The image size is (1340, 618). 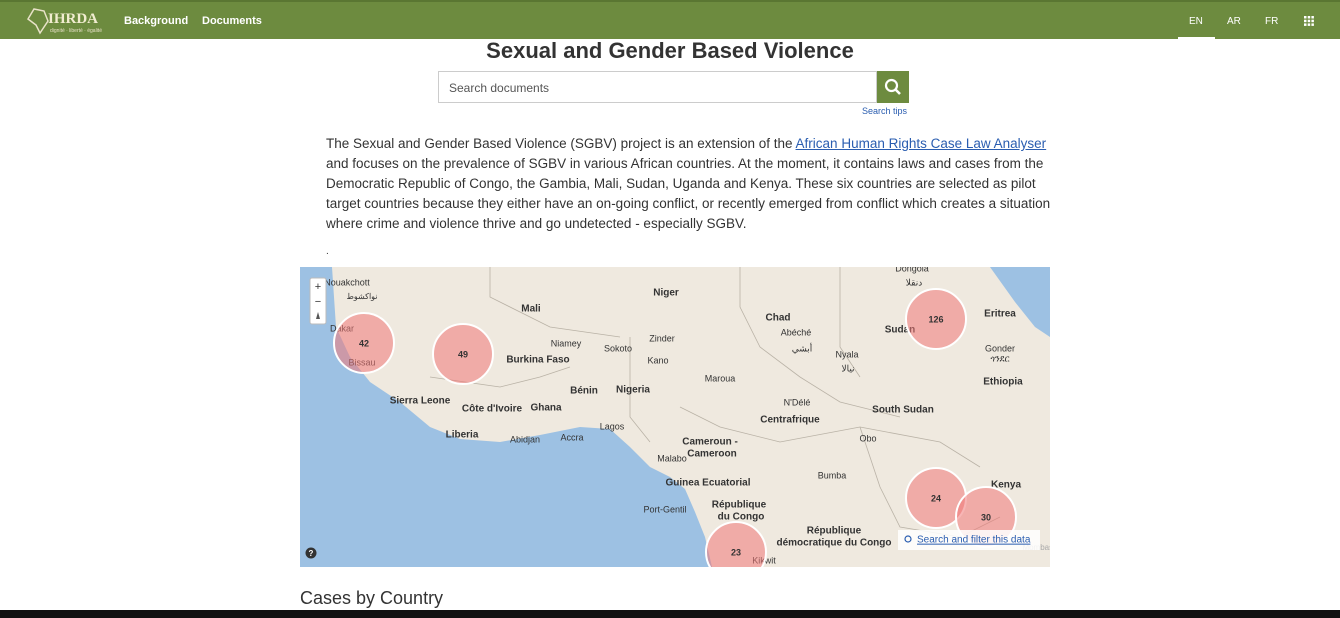 What do you see at coordinates (1196, 21) in the screenshot?
I see `lang-link: EN` at bounding box center [1196, 21].